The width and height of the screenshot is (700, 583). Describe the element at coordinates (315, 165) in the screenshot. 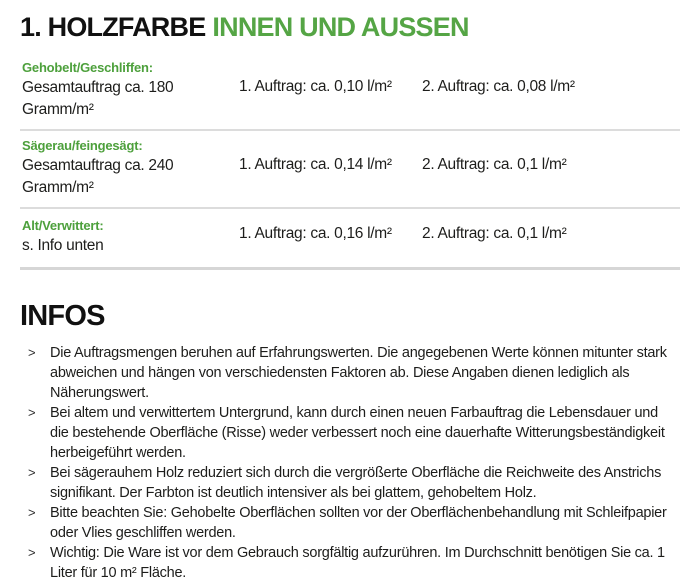

I see `first-coat-value: 1. Auftrag: ca. 0,14 l/m²` at that location.